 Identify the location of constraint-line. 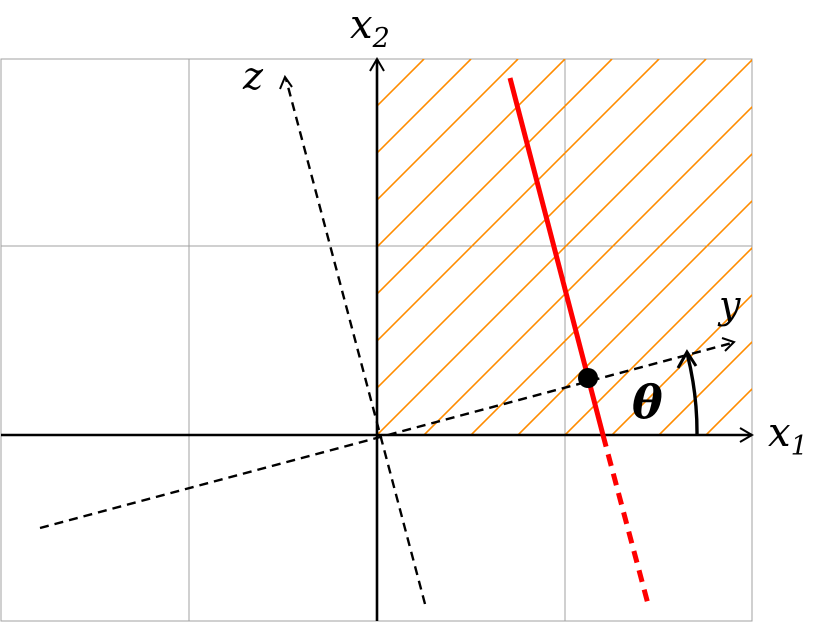
(579, 341).